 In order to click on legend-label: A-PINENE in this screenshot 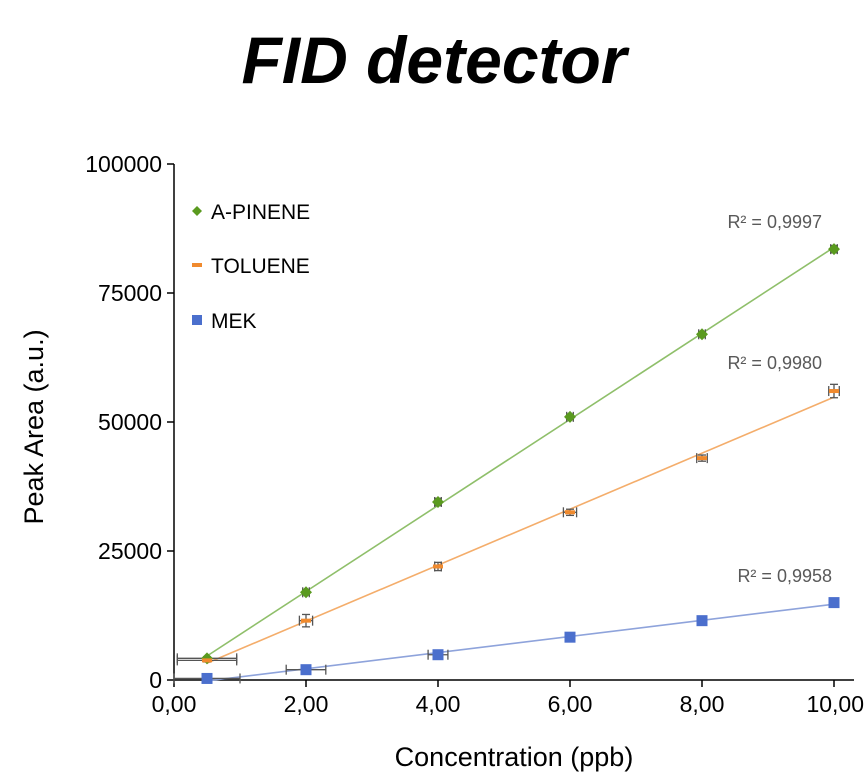, I will do `click(260, 212)`.